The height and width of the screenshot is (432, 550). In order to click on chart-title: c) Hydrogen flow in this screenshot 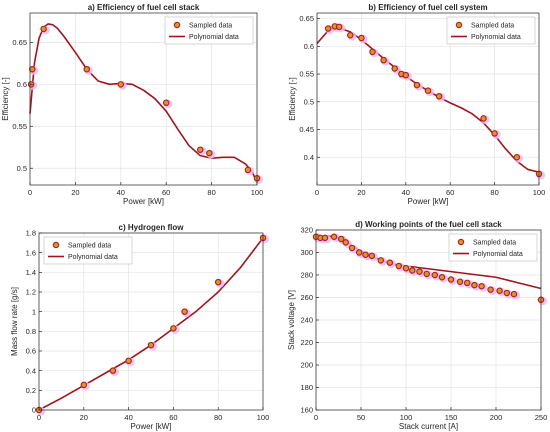, I will do `click(152, 227)`.